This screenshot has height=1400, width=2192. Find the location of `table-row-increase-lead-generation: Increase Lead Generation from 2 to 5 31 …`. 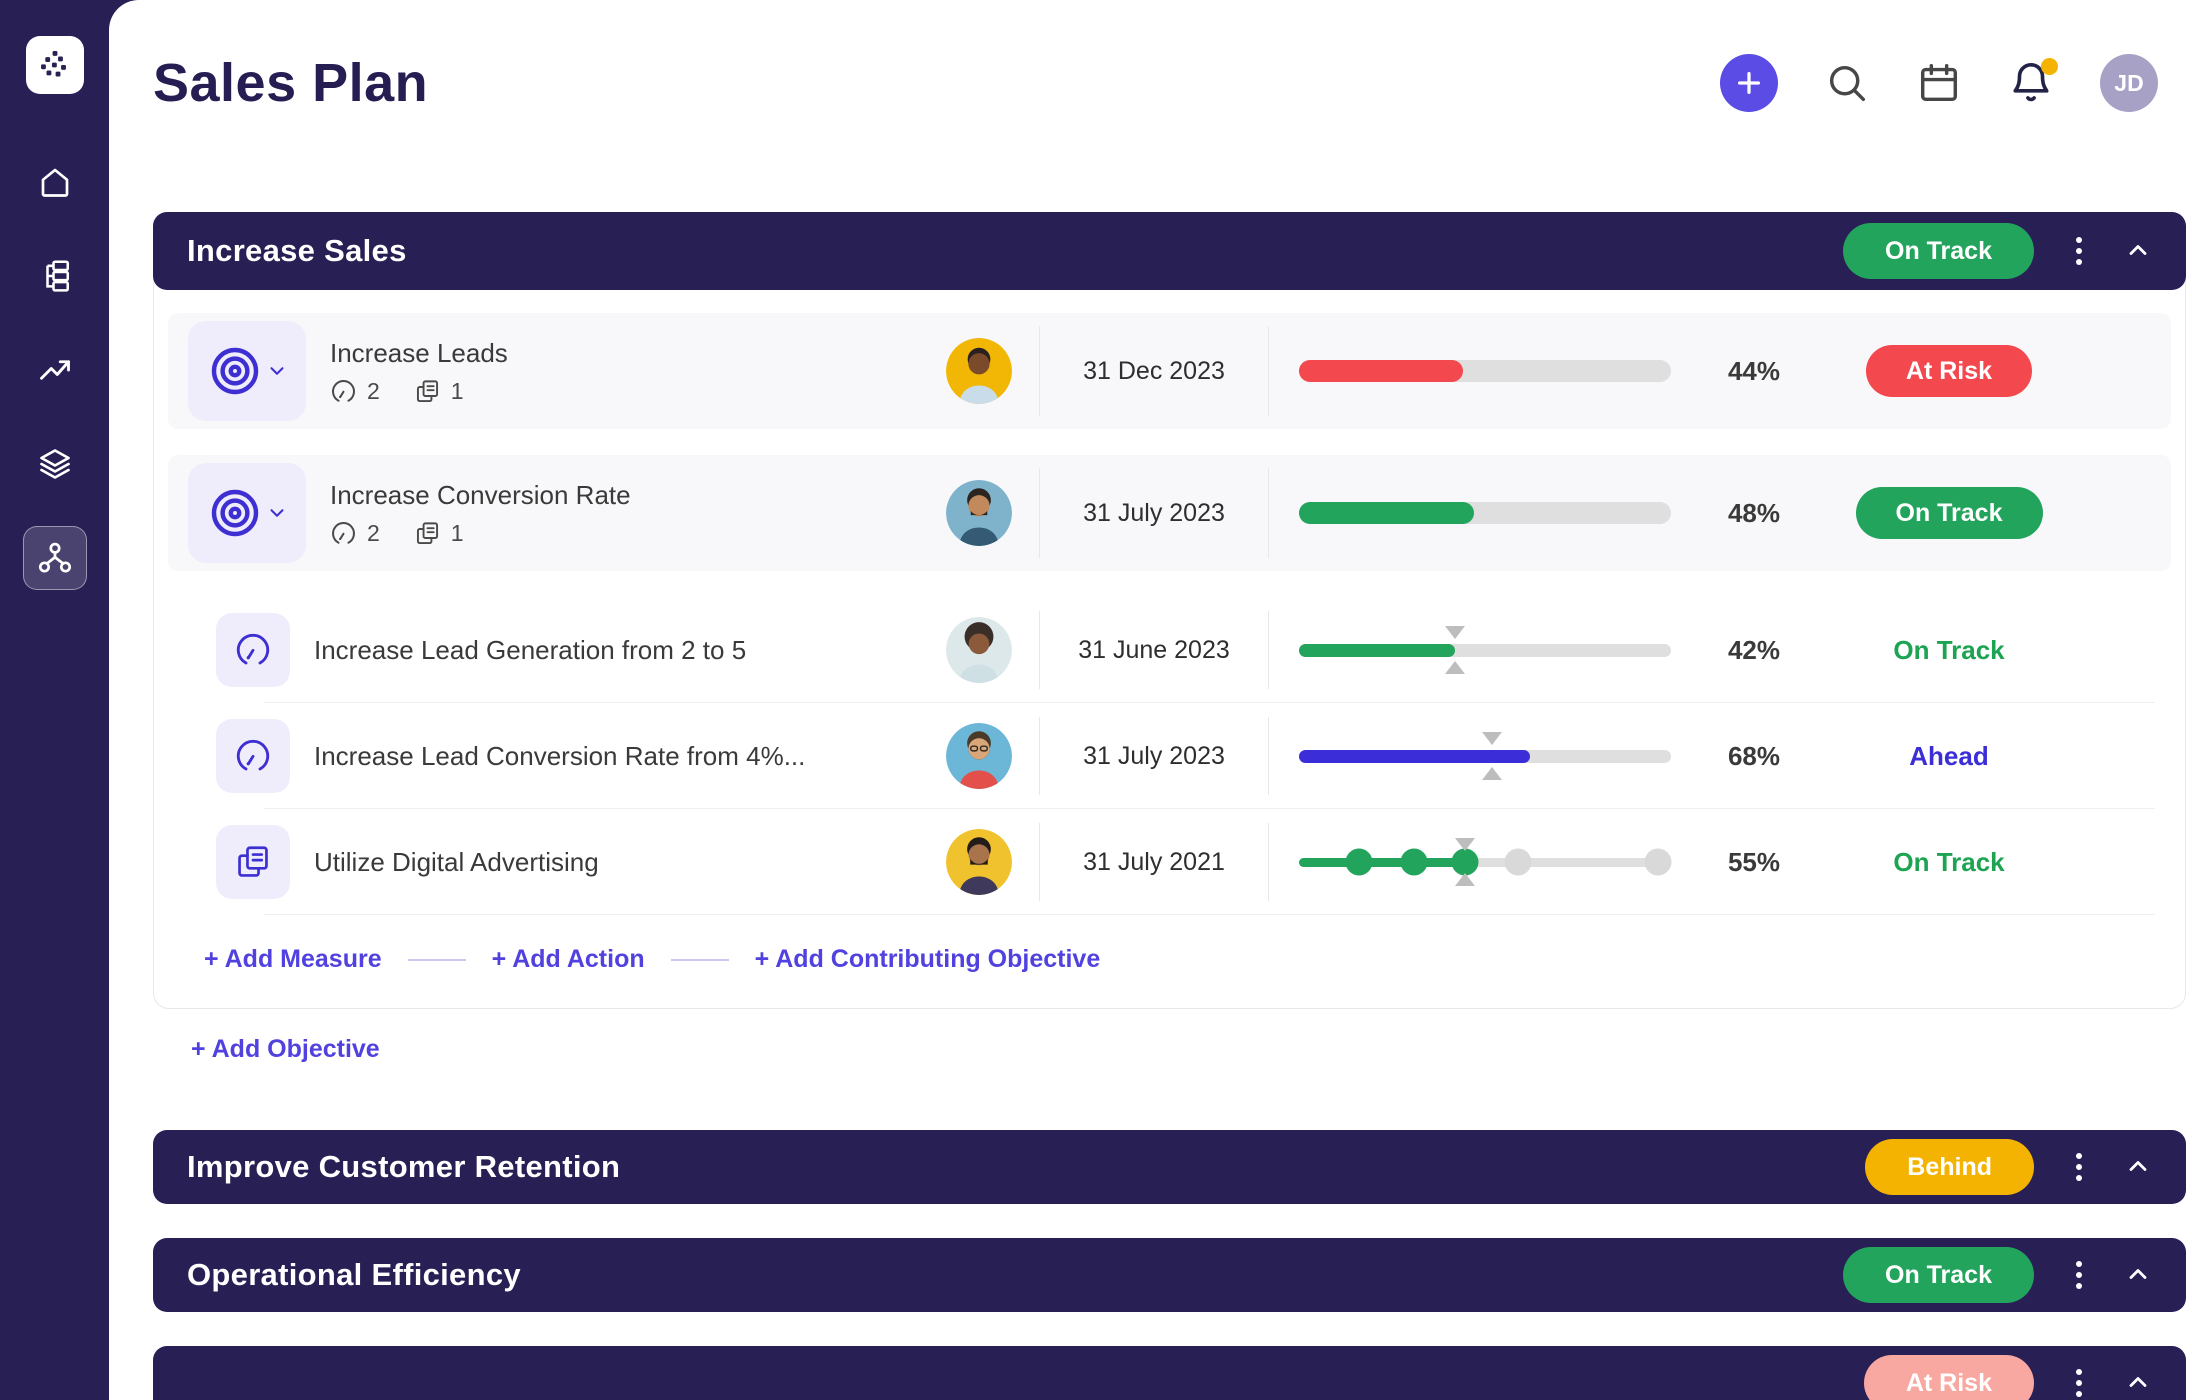

table-row-increase-lead-generation: Increase Lead Generation from 2 to 5 31 … is located at coordinates (1169, 650).